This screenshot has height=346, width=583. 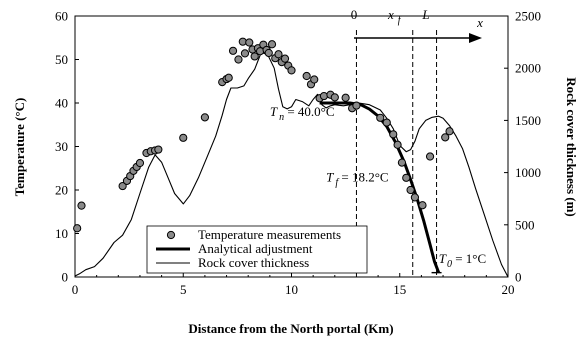 I want to click on x-tick-label: 0, so click(x=75, y=289).